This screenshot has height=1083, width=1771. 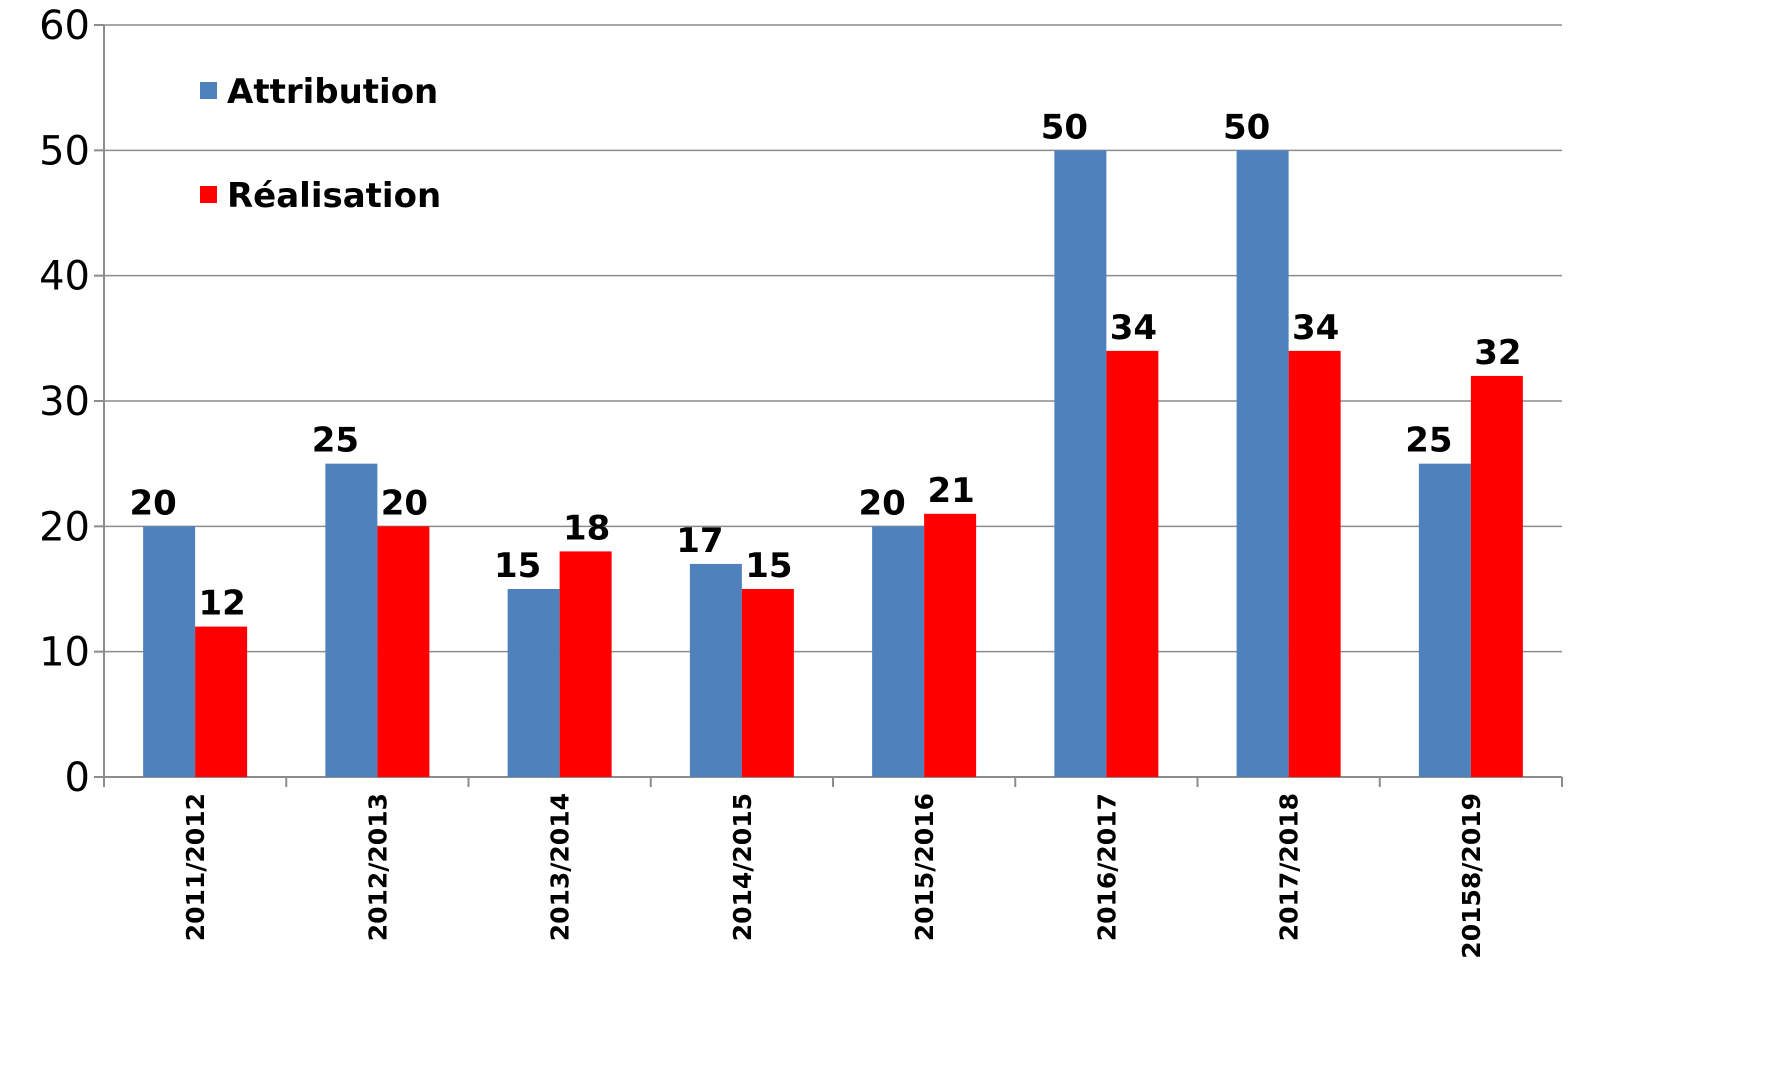 What do you see at coordinates (1497, 353) in the screenshot?
I see `data-label: 32` at bounding box center [1497, 353].